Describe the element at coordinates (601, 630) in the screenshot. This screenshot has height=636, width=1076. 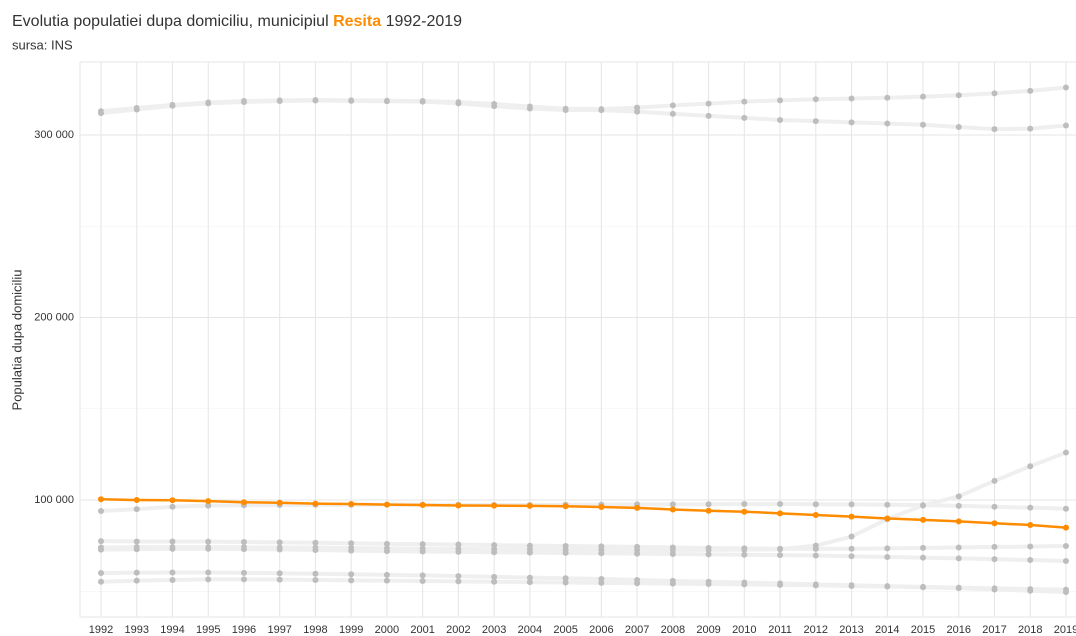
I see `x-tick-label: 2006` at that location.